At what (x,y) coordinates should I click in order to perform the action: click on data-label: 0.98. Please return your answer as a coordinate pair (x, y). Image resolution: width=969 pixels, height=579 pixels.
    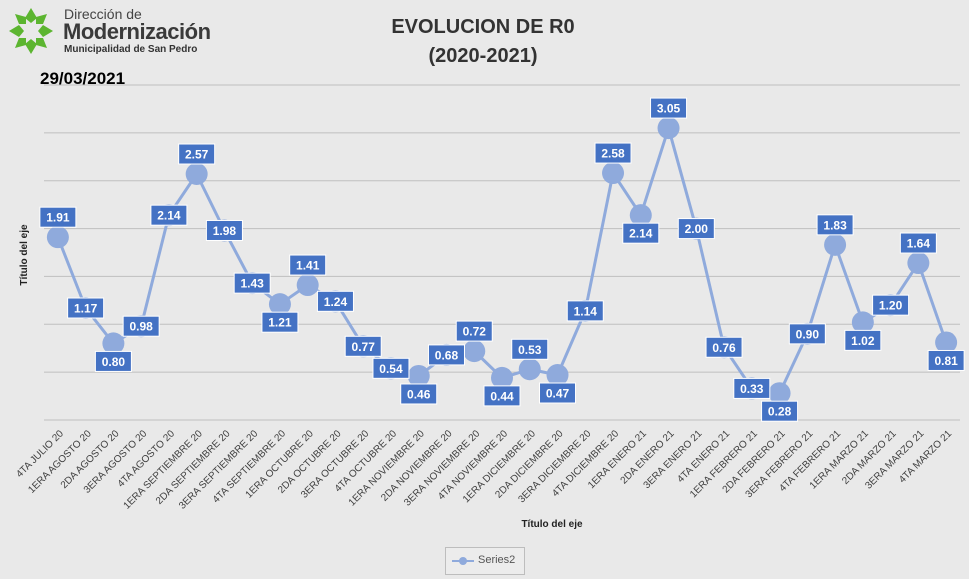
    Looking at the image, I should click on (141, 327).